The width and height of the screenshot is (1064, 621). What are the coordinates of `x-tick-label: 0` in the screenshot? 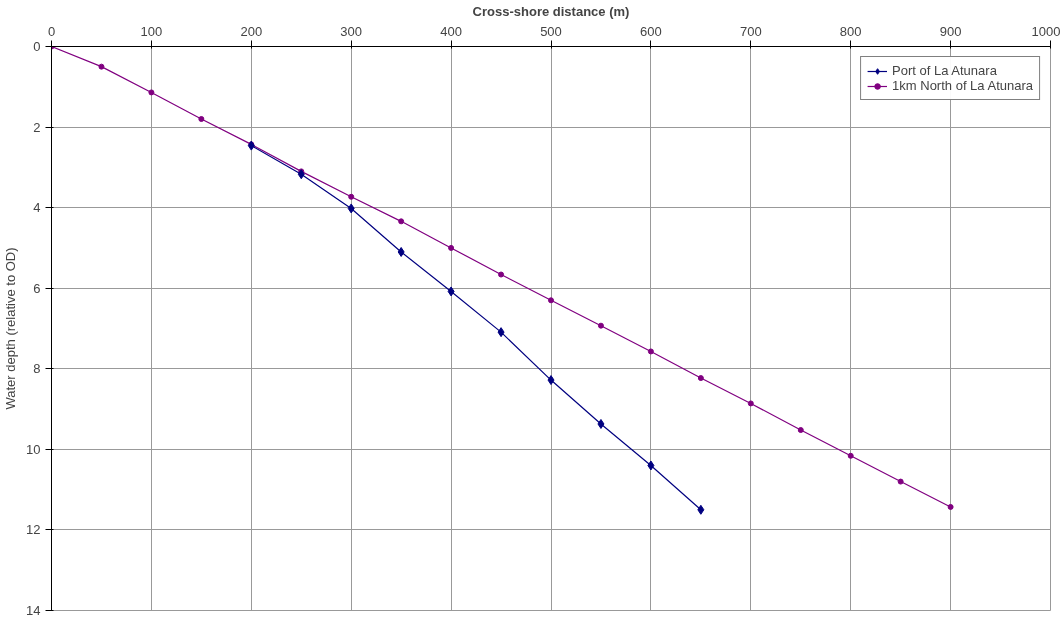 It's located at (51, 31).